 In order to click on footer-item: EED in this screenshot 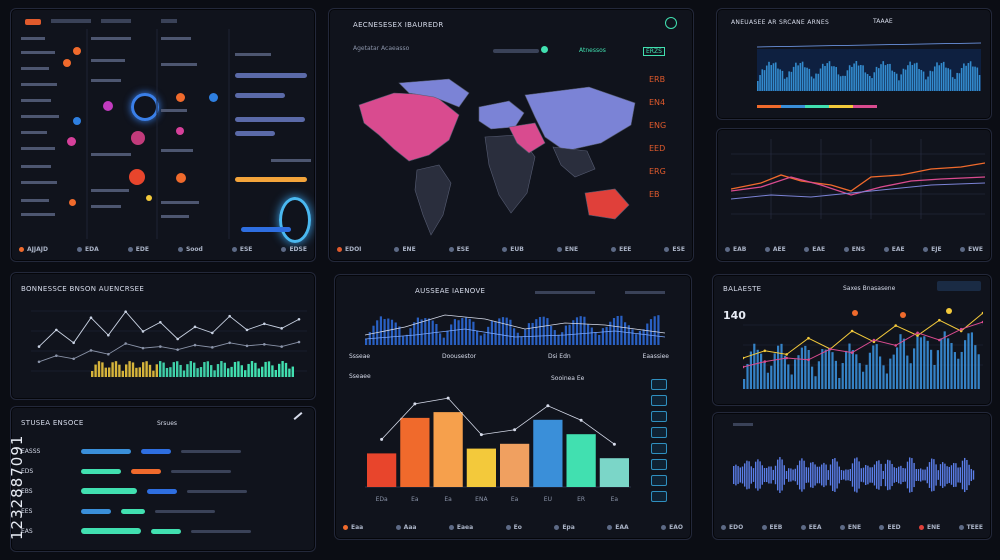, I will do `click(890, 527)`.